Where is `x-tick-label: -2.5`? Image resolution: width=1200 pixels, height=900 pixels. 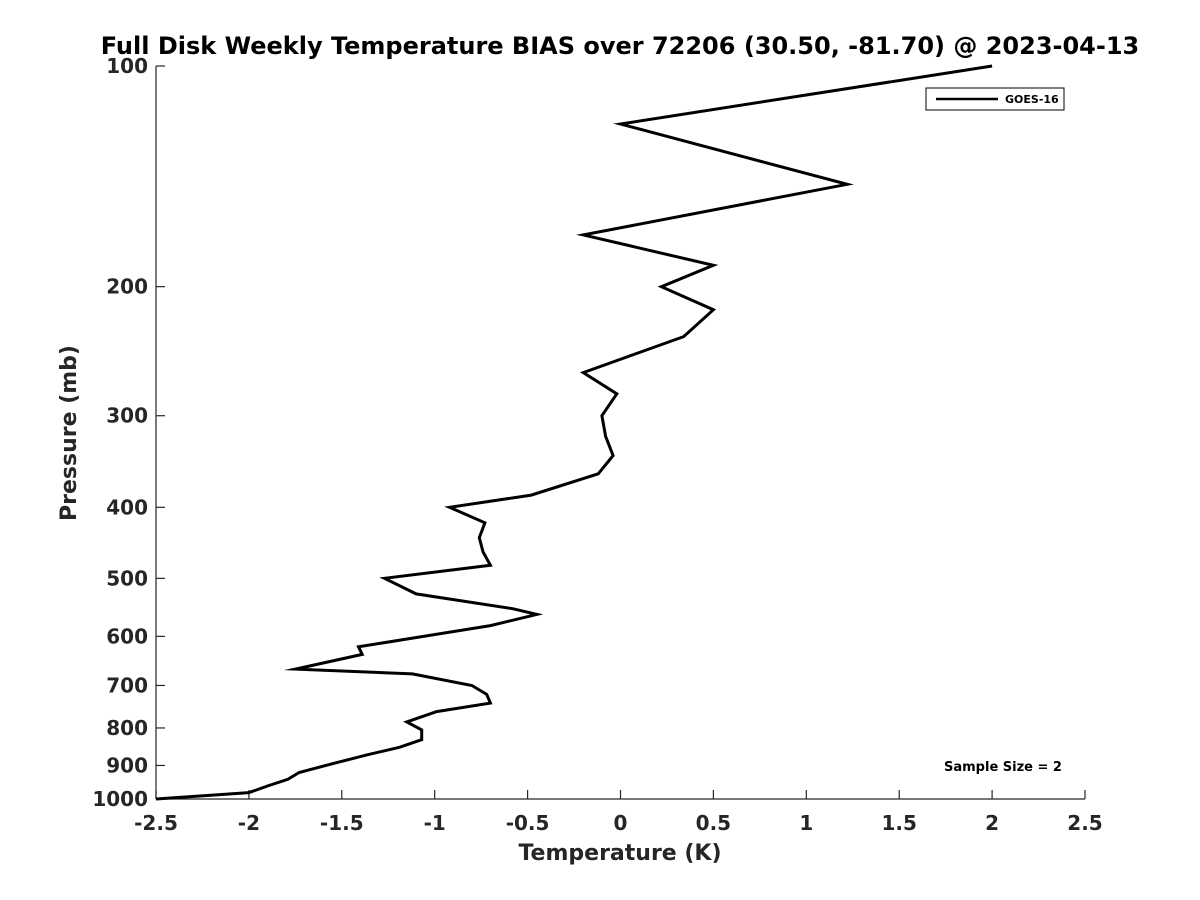 x-tick-label: -2.5 is located at coordinates (156, 823).